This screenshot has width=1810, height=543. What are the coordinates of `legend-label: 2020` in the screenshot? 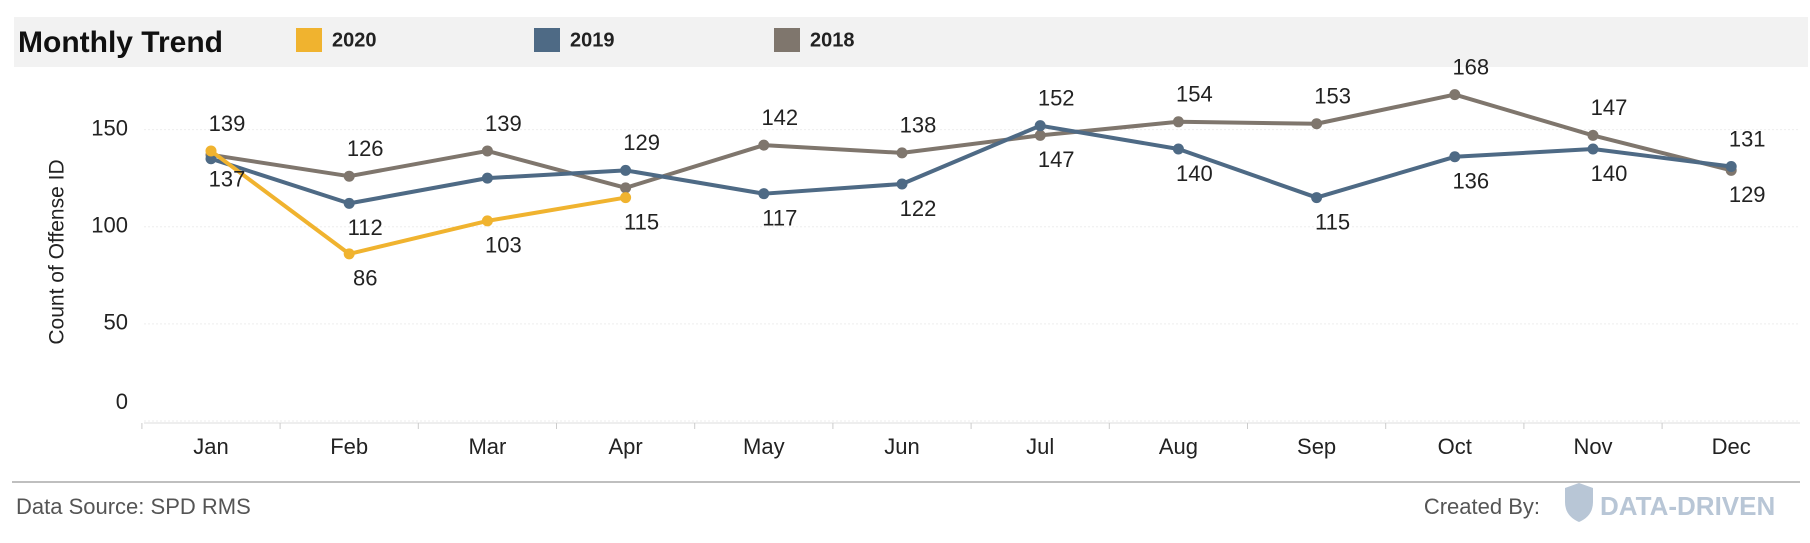 It's located at (354, 40).